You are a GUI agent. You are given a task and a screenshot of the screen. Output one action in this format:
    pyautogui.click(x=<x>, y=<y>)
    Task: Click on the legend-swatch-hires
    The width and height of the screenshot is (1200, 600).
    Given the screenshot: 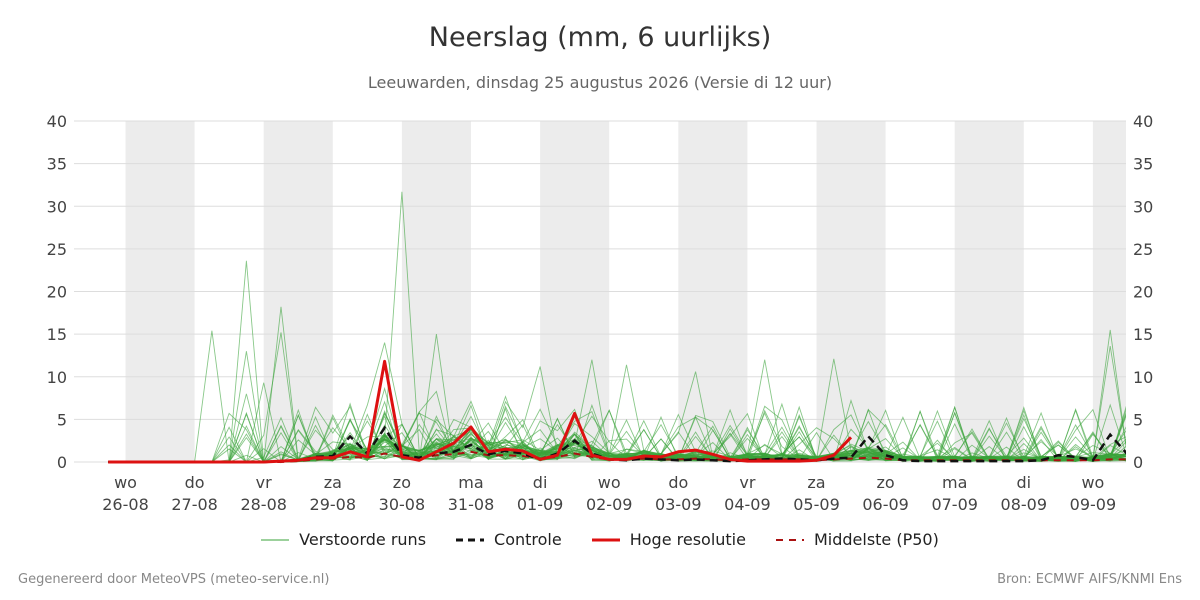 What is the action you would take?
    pyautogui.click(x=605, y=539)
    